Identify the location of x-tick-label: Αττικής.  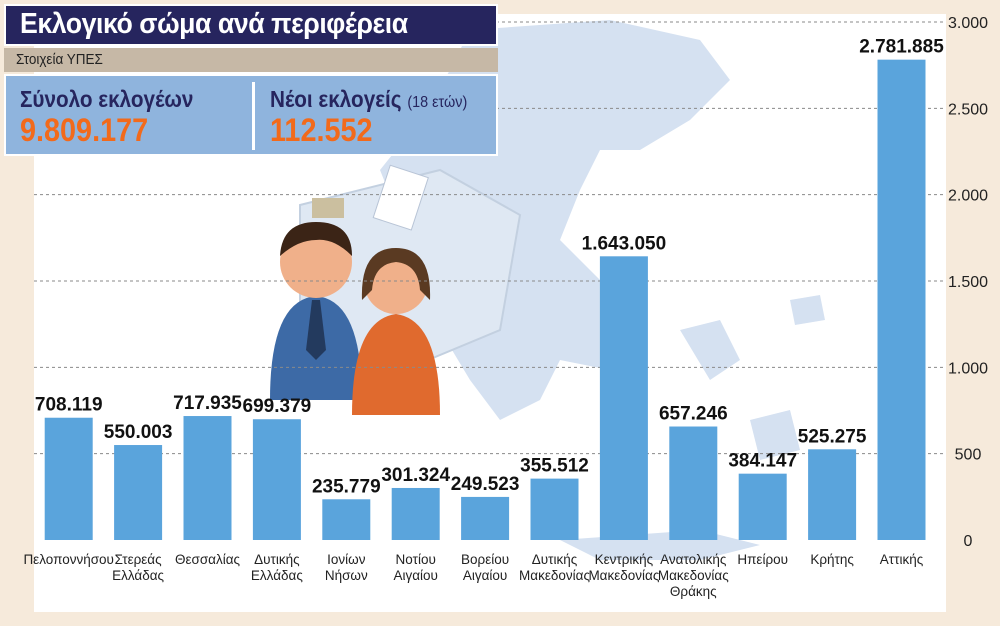
(902, 559).